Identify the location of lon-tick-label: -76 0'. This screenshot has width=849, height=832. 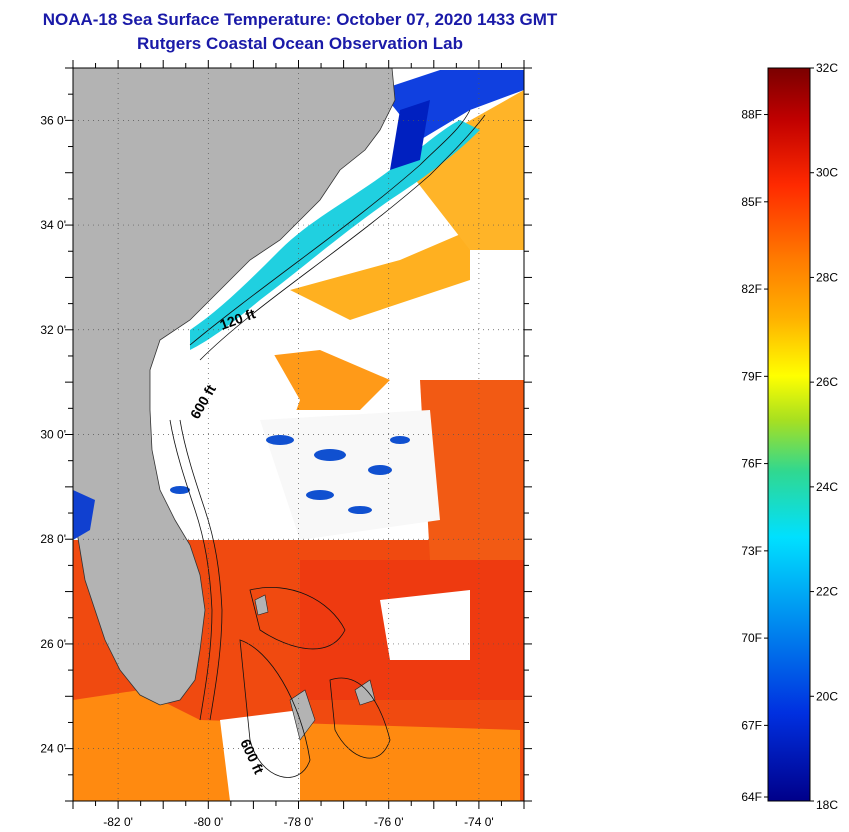
(389, 822).